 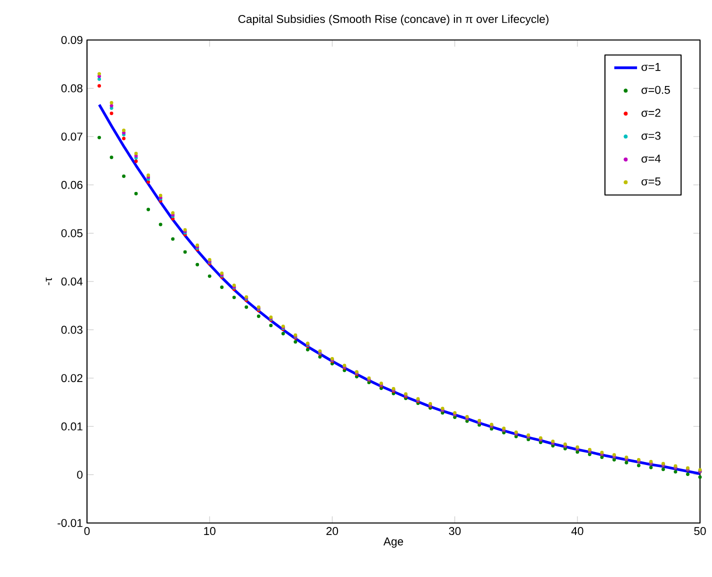 What do you see at coordinates (71, 184) in the screenshot?
I see `y-tick-label: 0.06` at bounding box center [71, 184].